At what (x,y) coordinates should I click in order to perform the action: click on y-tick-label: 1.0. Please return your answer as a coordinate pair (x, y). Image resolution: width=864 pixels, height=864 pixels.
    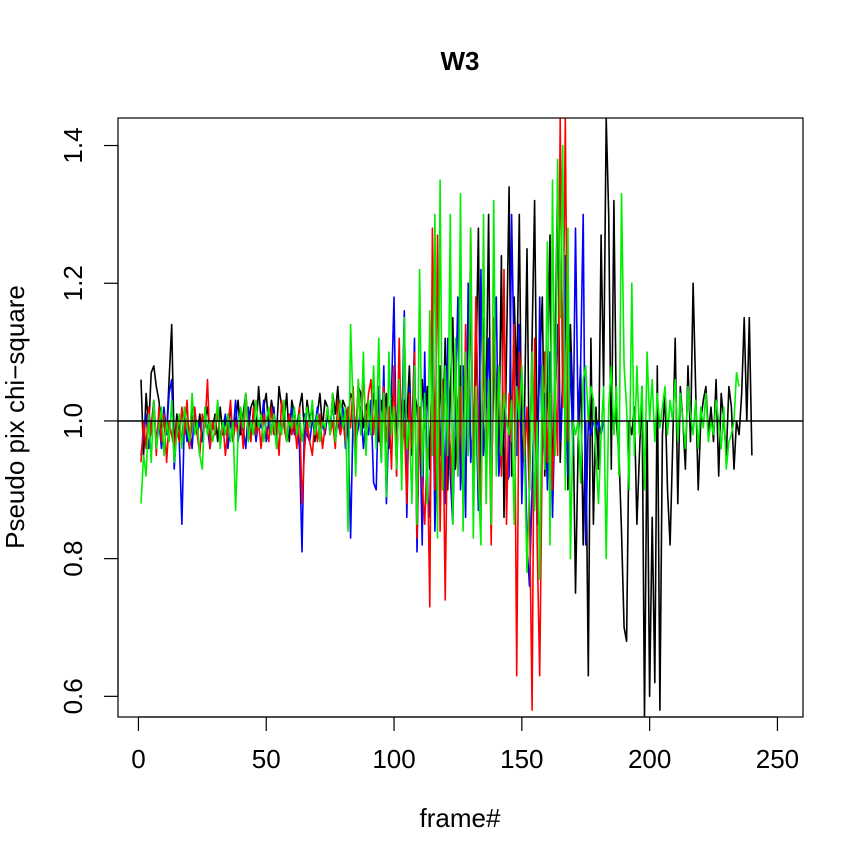
    Looking at the image, I should click on (73, 421).